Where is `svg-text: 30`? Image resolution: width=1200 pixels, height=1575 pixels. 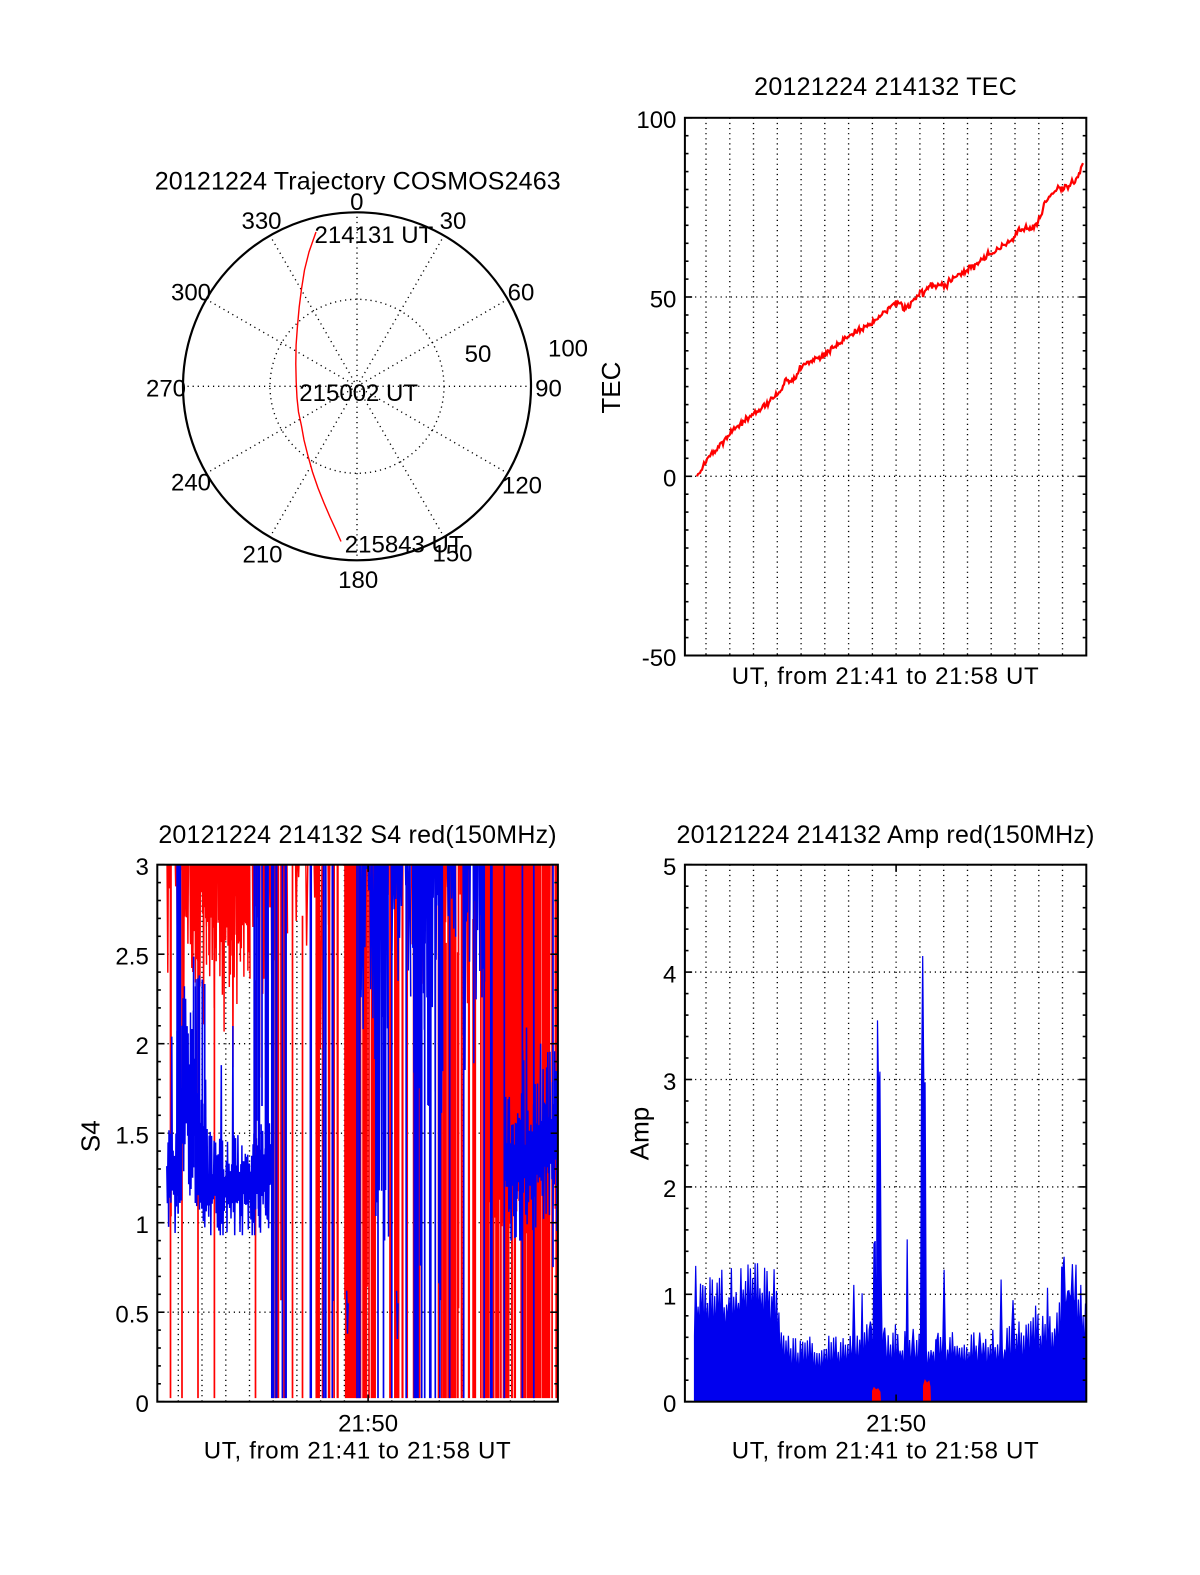 svg-text: 30 is located at coordinates (453, 221).